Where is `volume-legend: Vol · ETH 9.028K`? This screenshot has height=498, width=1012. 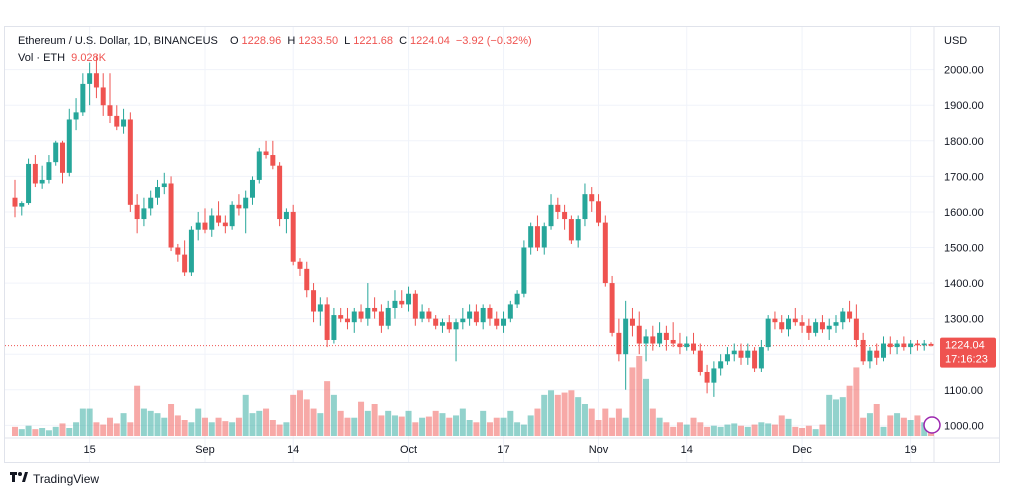 volume-legend: Vol · ETH 9.028K is located at coordinates (63, 58).